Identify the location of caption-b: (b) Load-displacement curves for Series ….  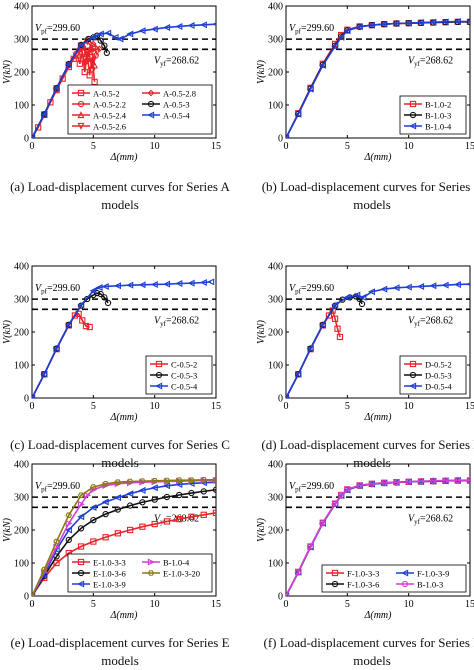
(363, 196).